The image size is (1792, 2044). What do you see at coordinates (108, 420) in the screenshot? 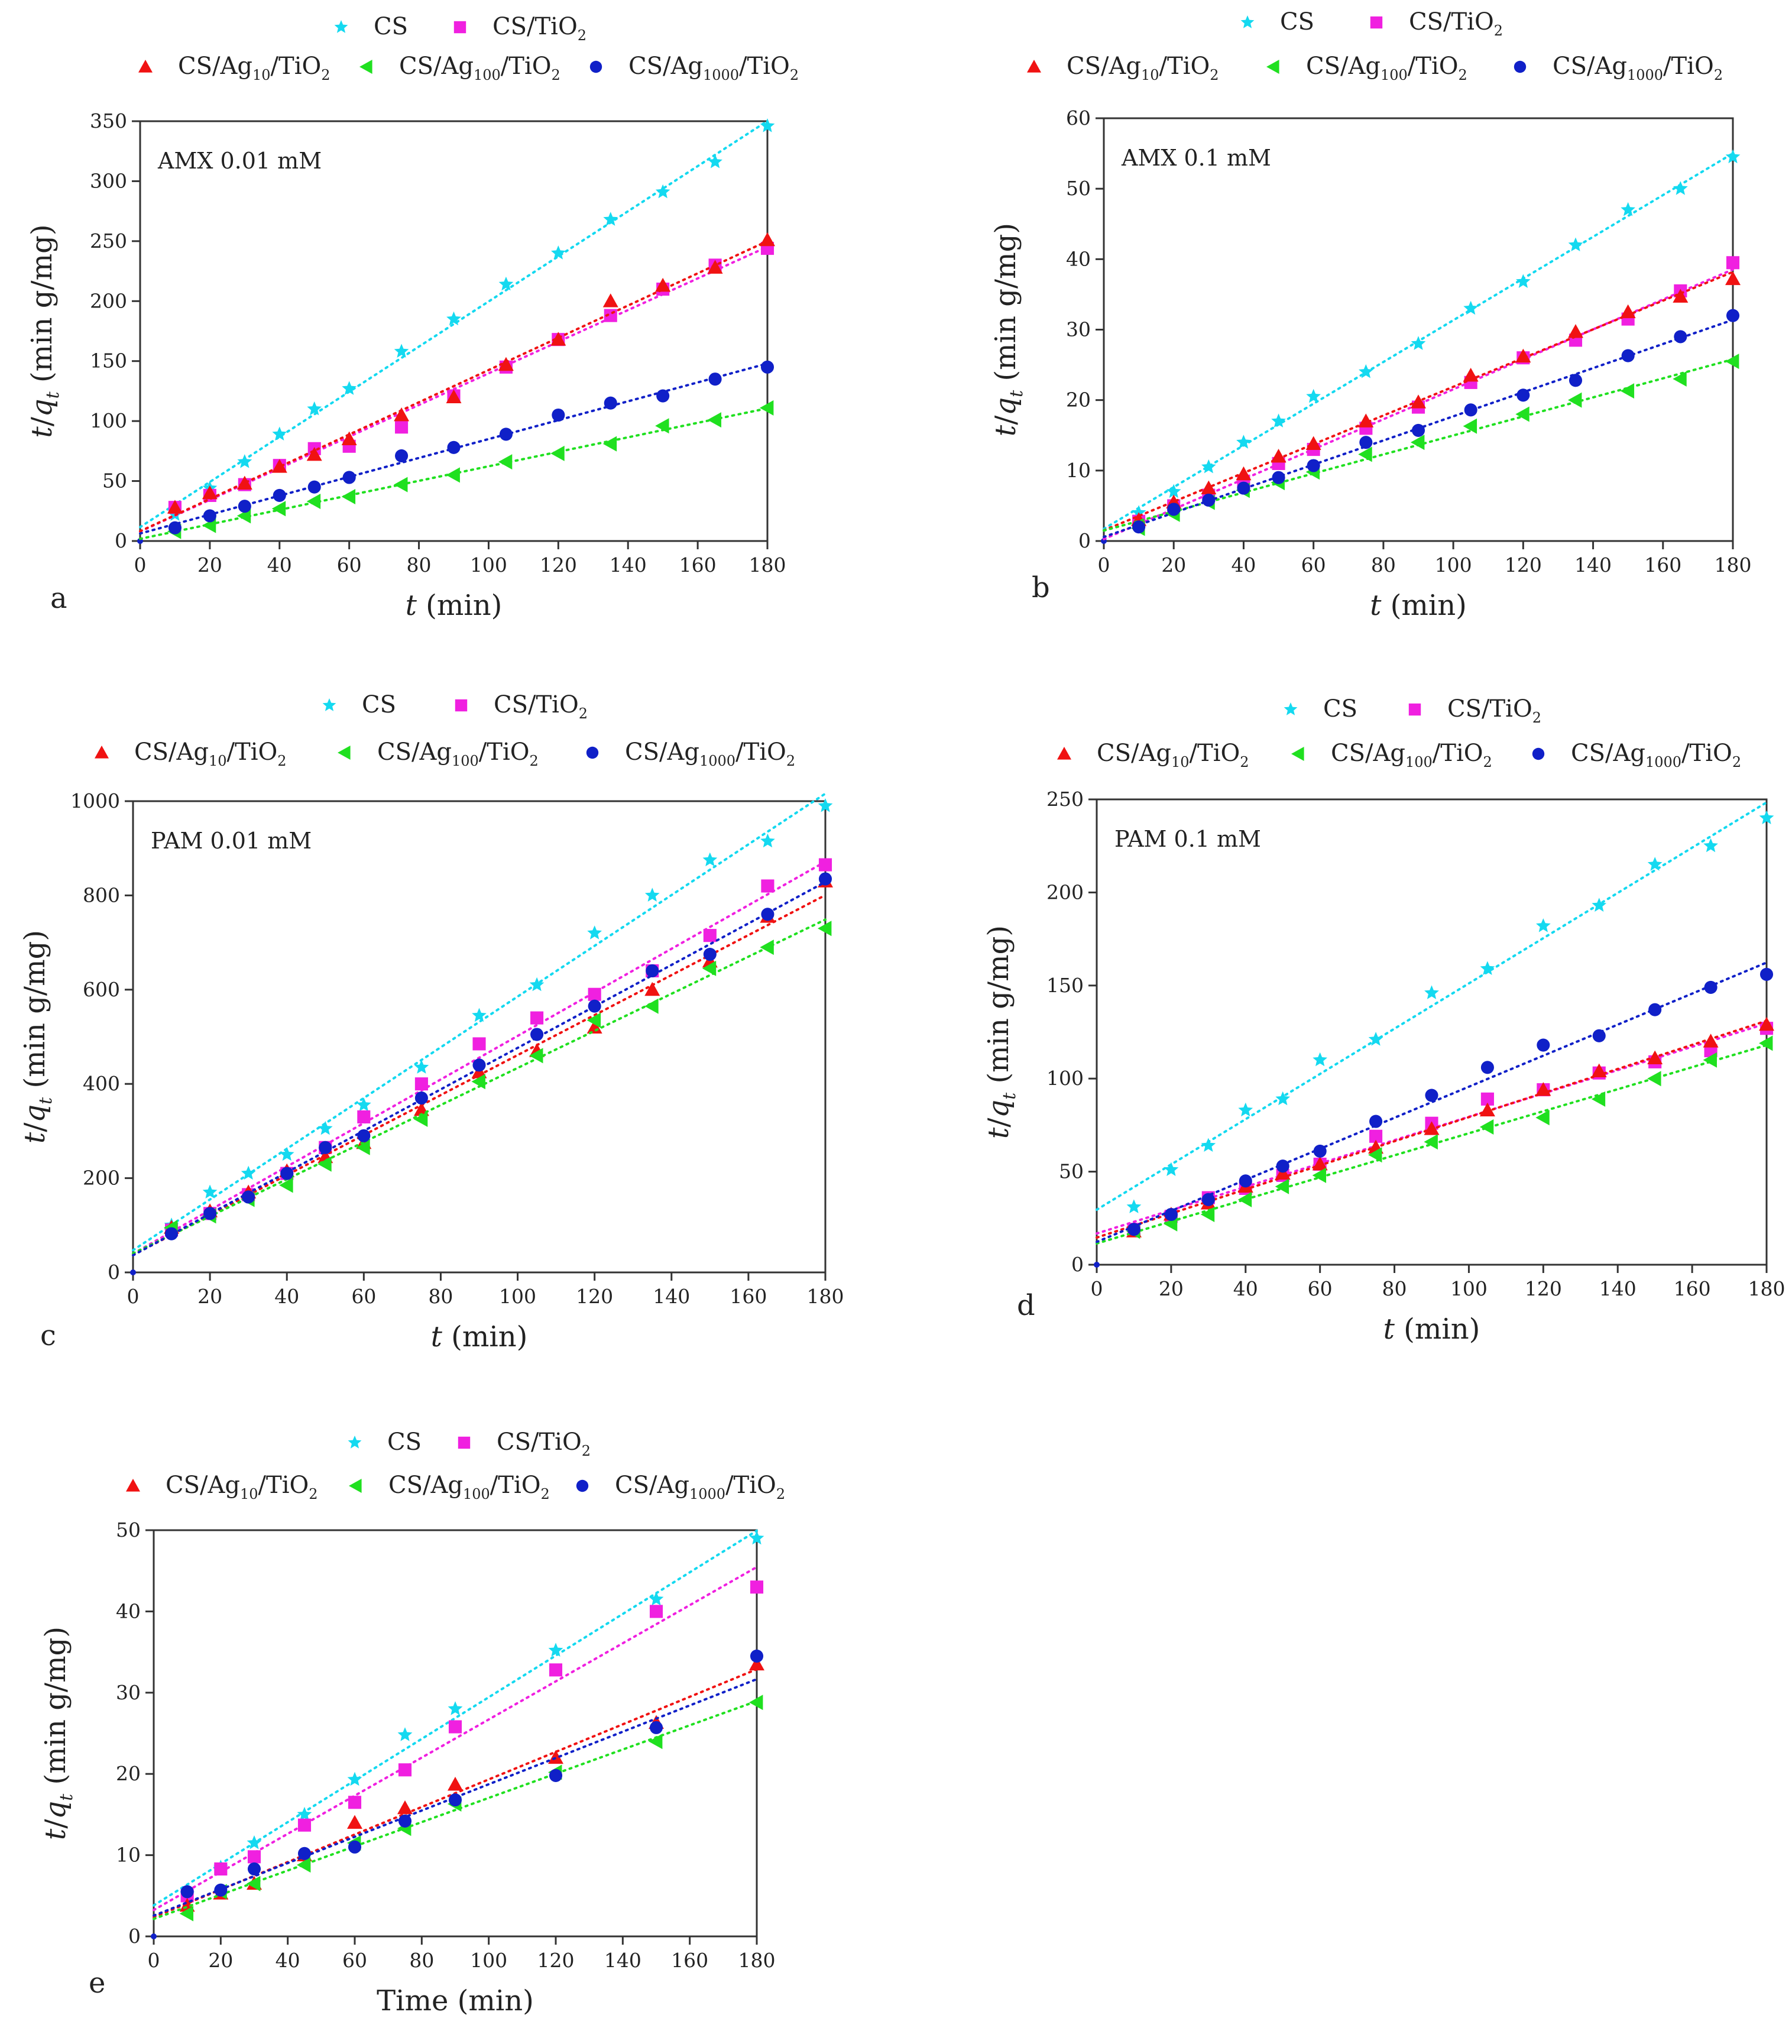
I see `y-tick-label: 100` at bounding box center [108, 420].